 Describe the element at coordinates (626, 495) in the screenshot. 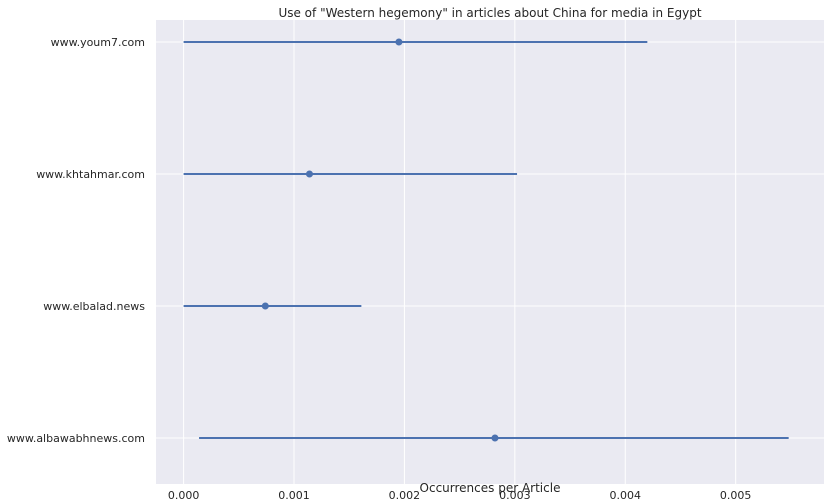

I see `x-tick-label: 0.004` at that location.